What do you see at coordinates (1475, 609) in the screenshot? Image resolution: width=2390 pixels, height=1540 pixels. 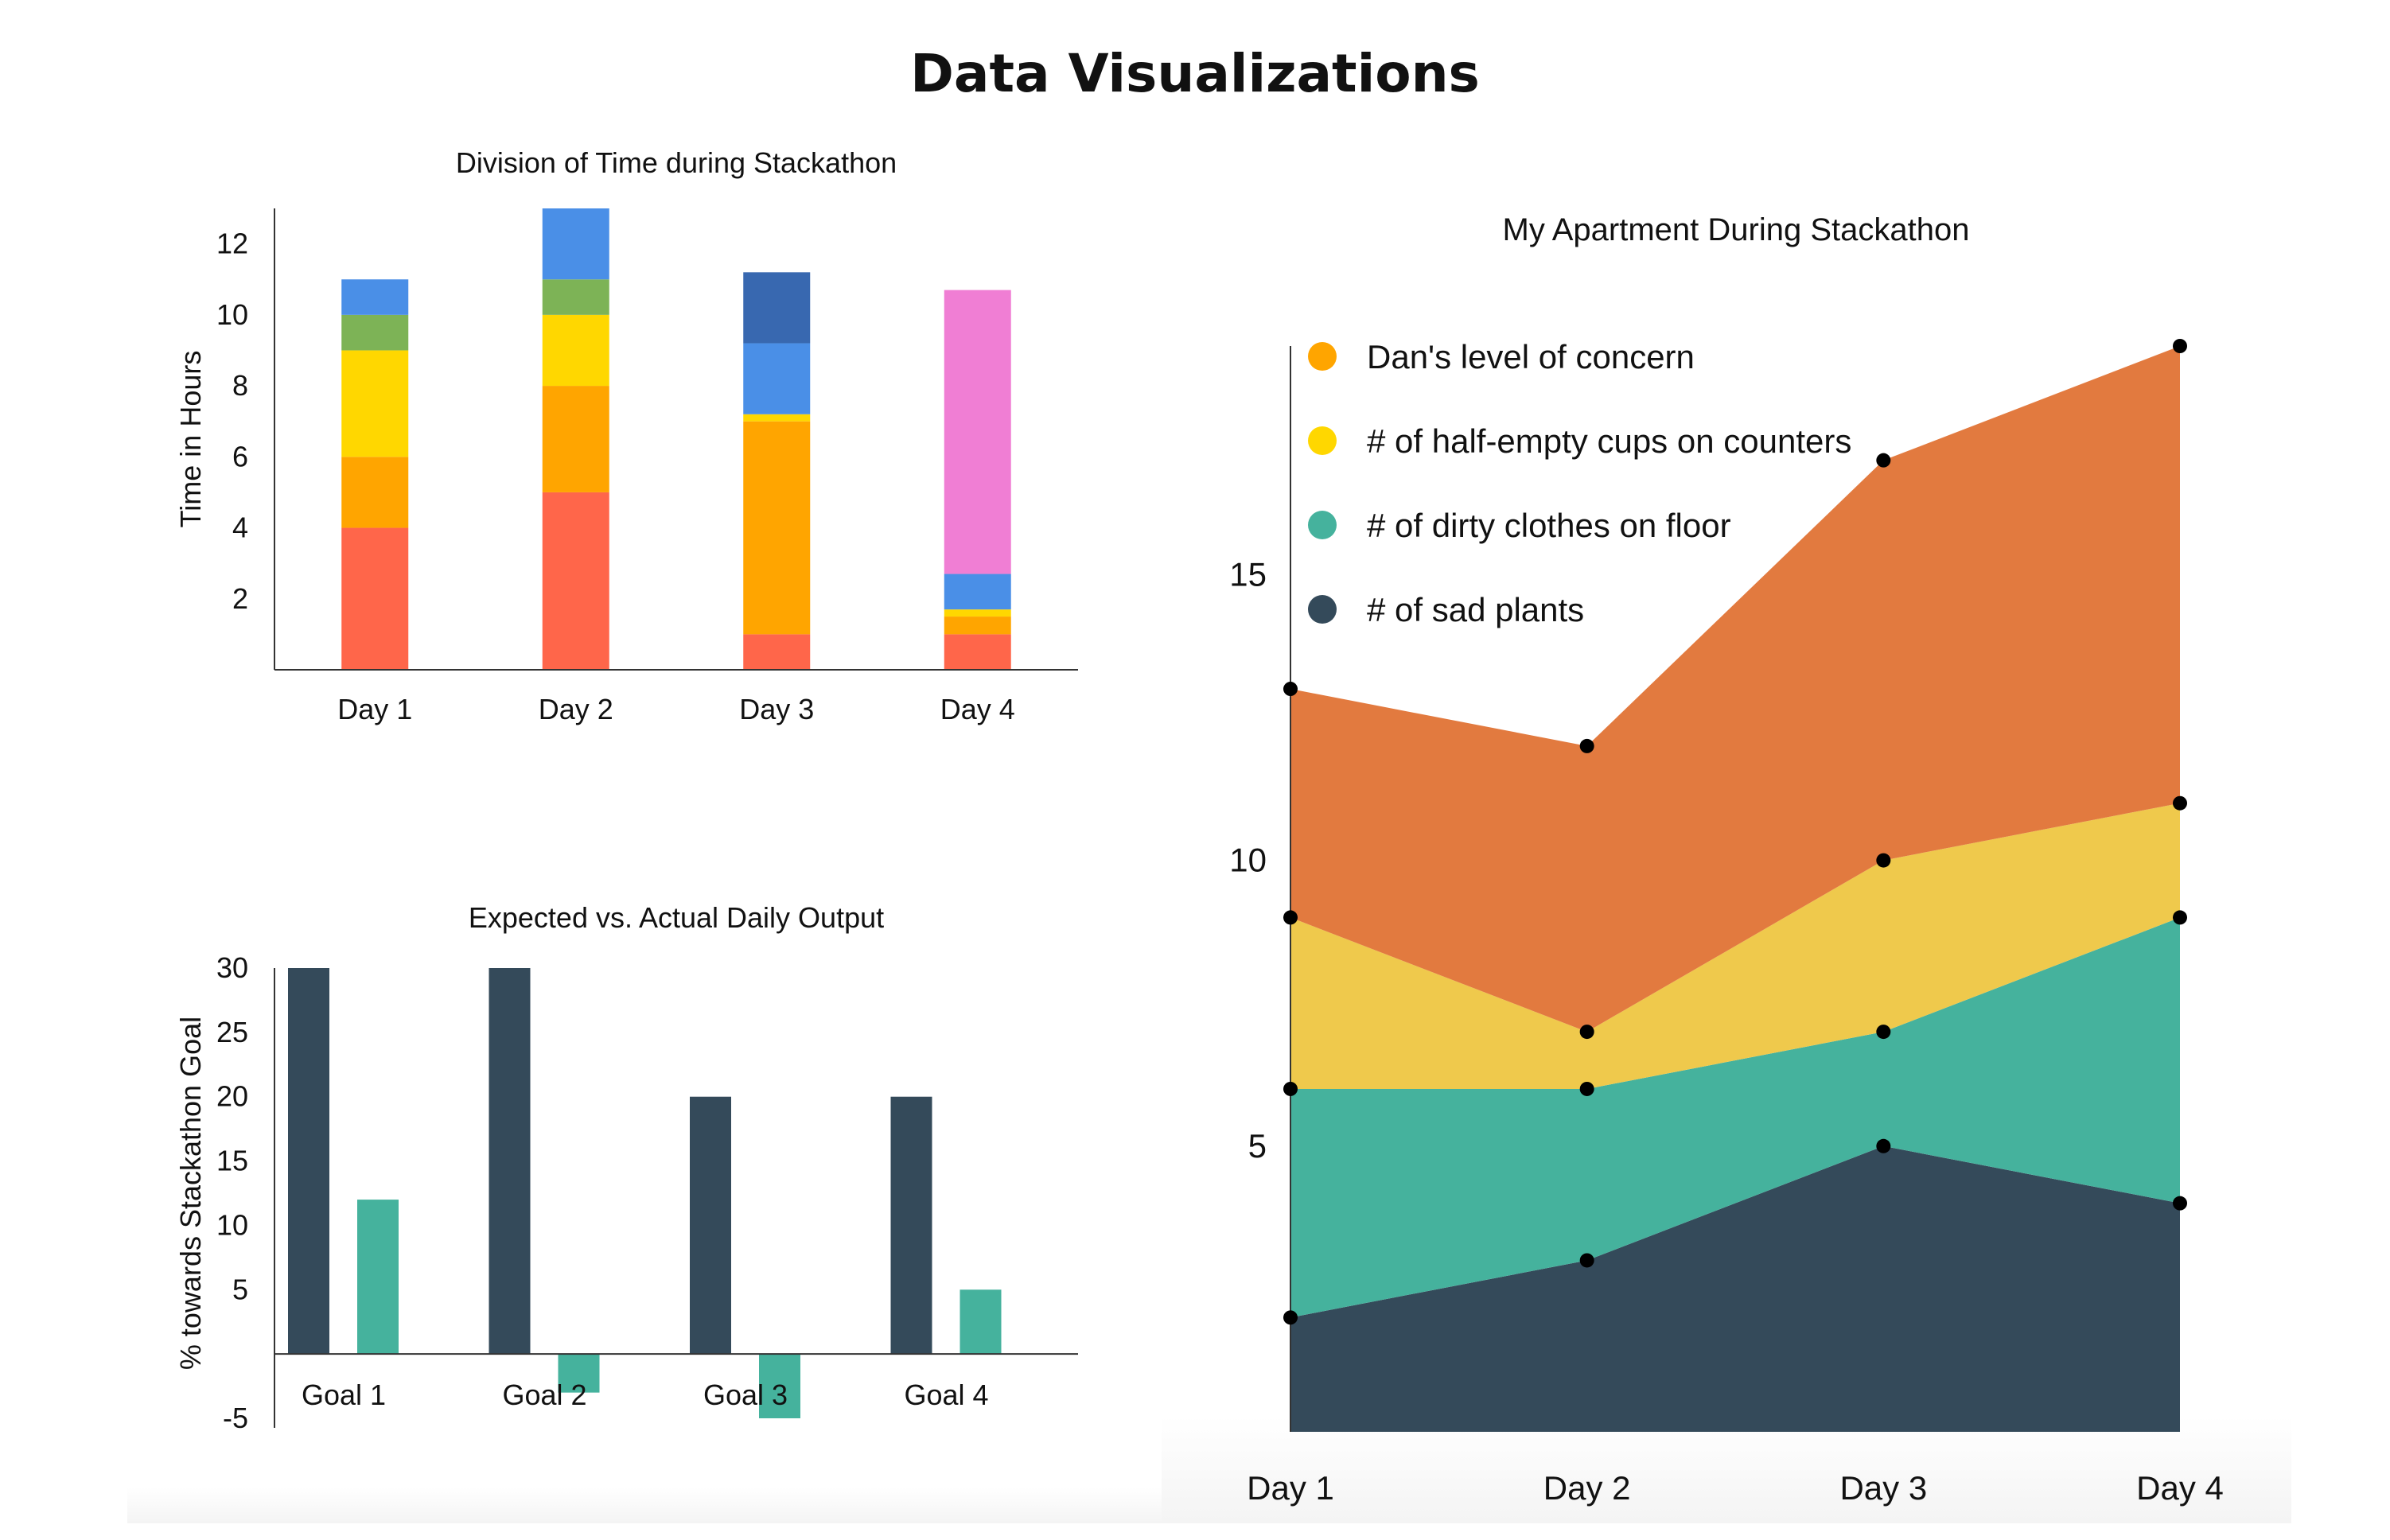 I see `legend-label: # of sad plants` at bounding box center [1475, 609].